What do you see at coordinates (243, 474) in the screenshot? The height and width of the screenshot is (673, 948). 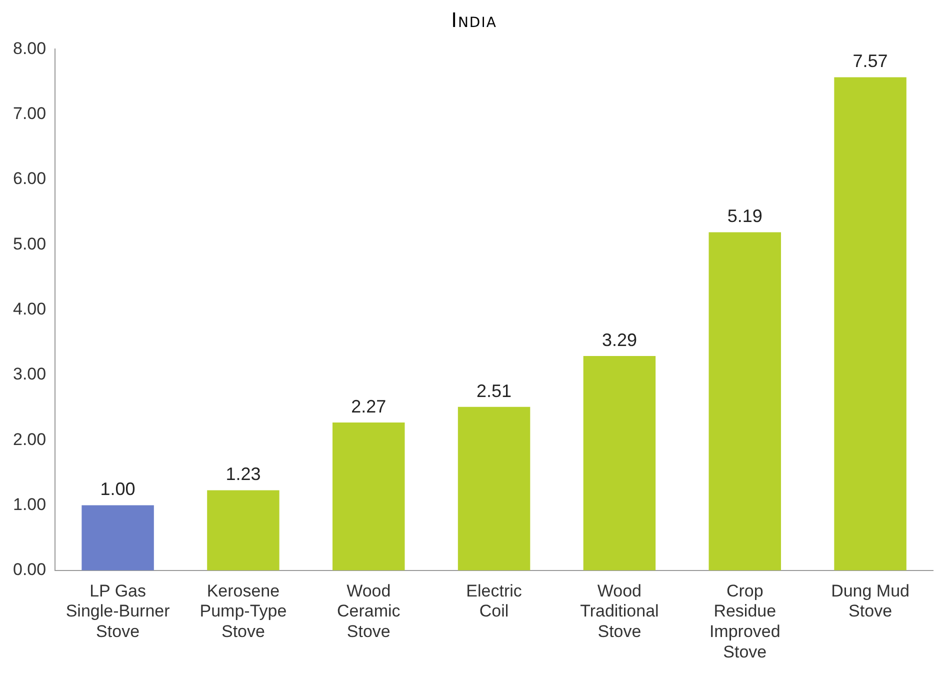 I see `data-label: 1.23` at bounding box center [243, 474].